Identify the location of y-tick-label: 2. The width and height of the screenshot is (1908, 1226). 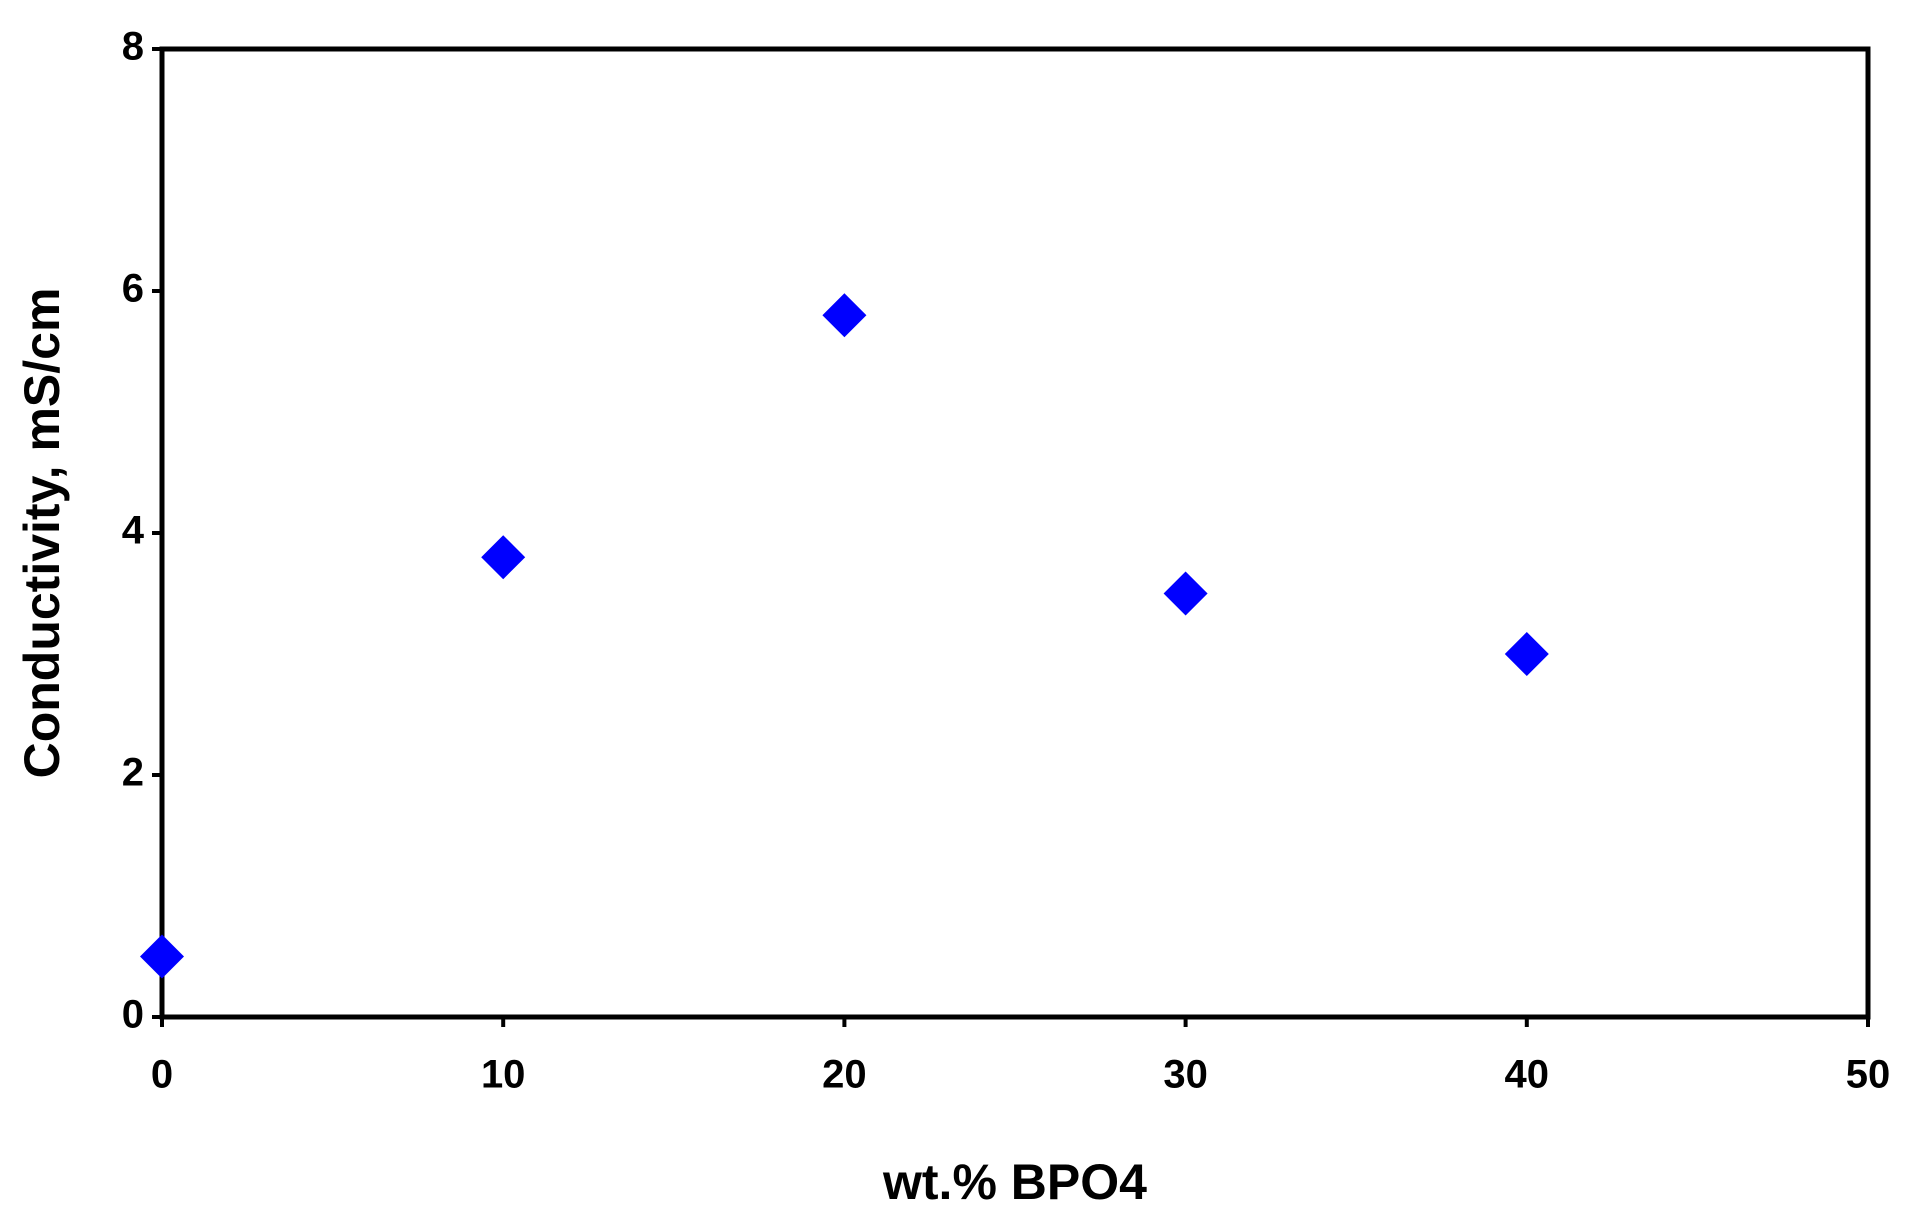
(133, 773).